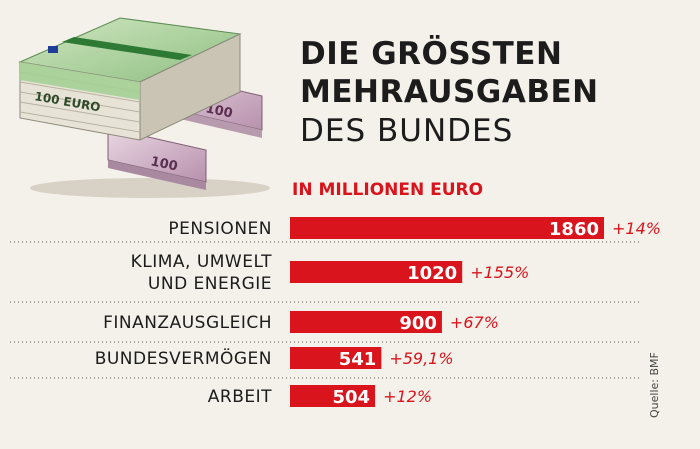 The image size is (700, 449). What do you see at coordinates (636, 228) in the screenshot?
I see `change-label-0: +14%` at bounding box center [636, 228].